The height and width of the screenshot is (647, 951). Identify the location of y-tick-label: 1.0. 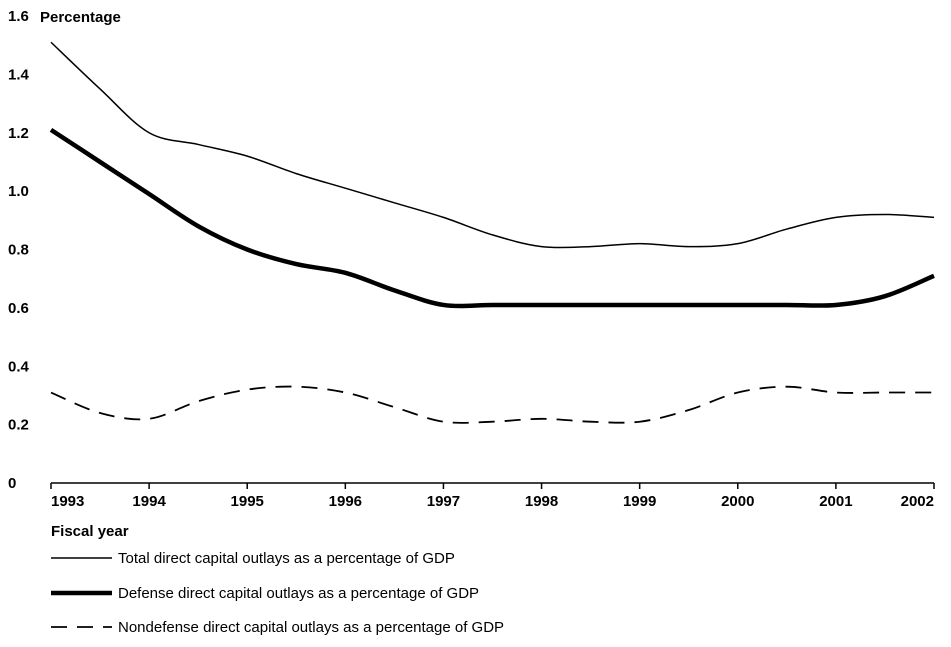
(18, 191).